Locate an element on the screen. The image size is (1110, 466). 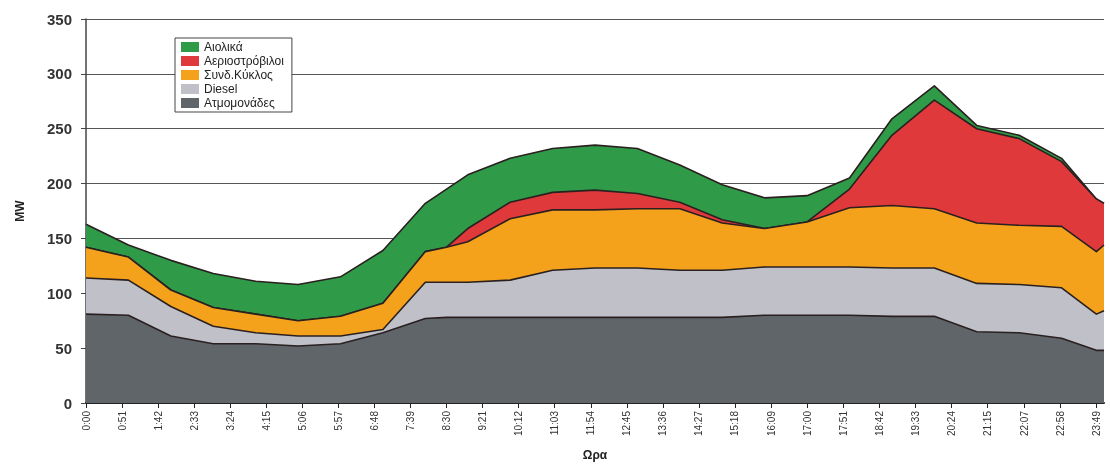
y-tick-label: 350 is located at coordinates (59, 19).